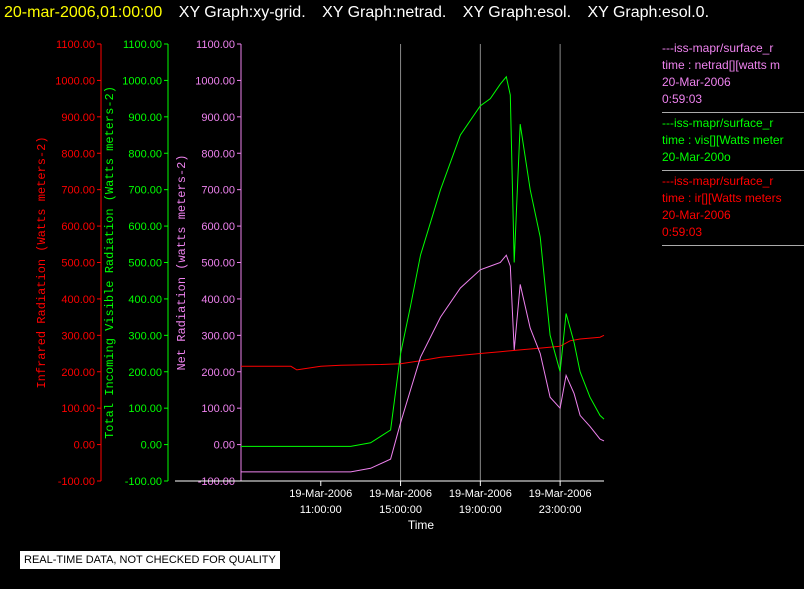 The image size is (804, 589). I want to click on series-line-ir, so click(423, 352).